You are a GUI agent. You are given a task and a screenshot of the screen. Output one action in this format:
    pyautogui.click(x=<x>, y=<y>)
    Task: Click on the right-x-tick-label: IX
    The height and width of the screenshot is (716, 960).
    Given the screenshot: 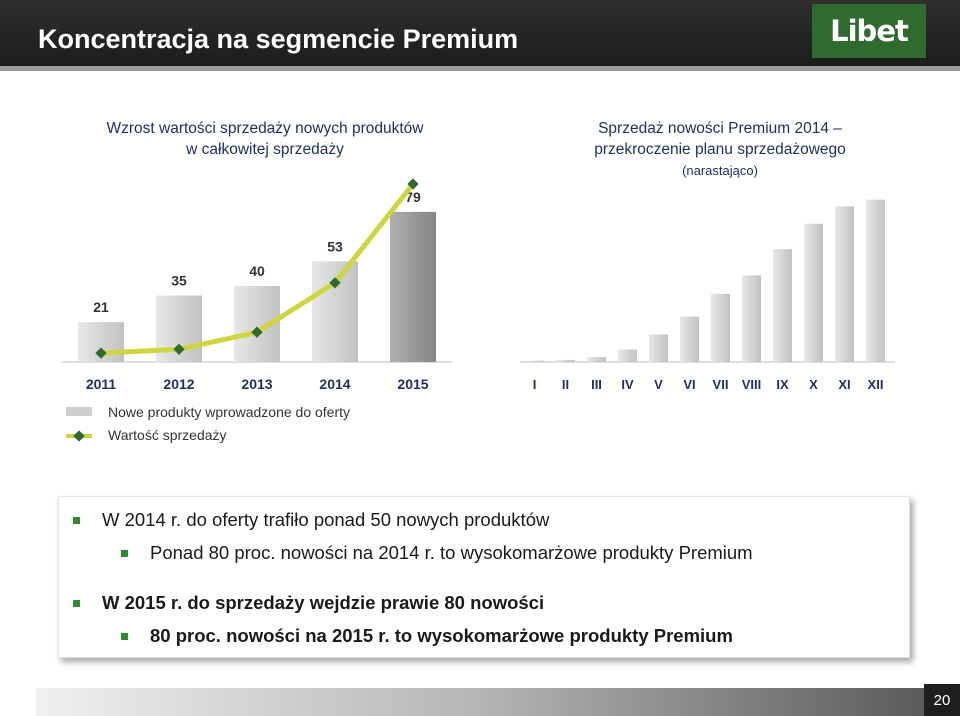 What is the action you would take?
    pyautogui.click(x=782, y=384)
    